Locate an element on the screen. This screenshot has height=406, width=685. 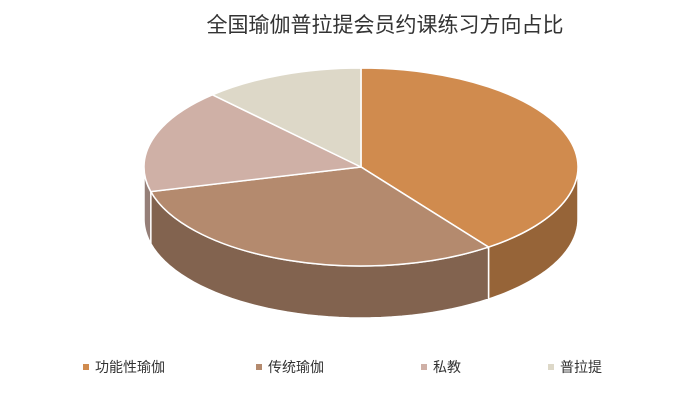
legend-label: 功能性瑜伽 is located at coordinates (130, 368).